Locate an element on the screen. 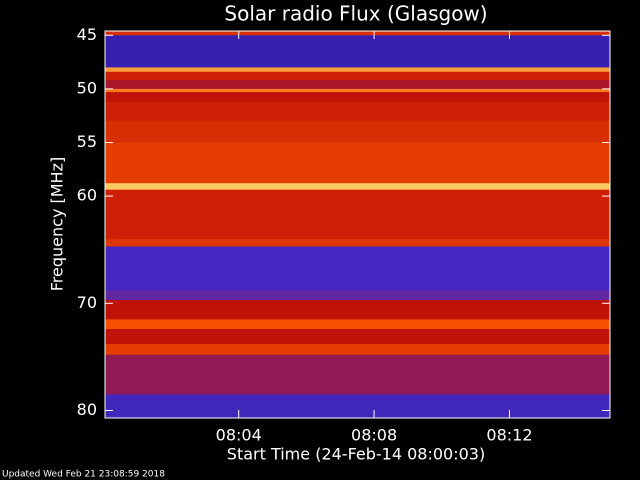 Image resolution: width=640 pixels, height=480 pixels. x-tick-label: 08:04 is located at coordinates (239, 435).